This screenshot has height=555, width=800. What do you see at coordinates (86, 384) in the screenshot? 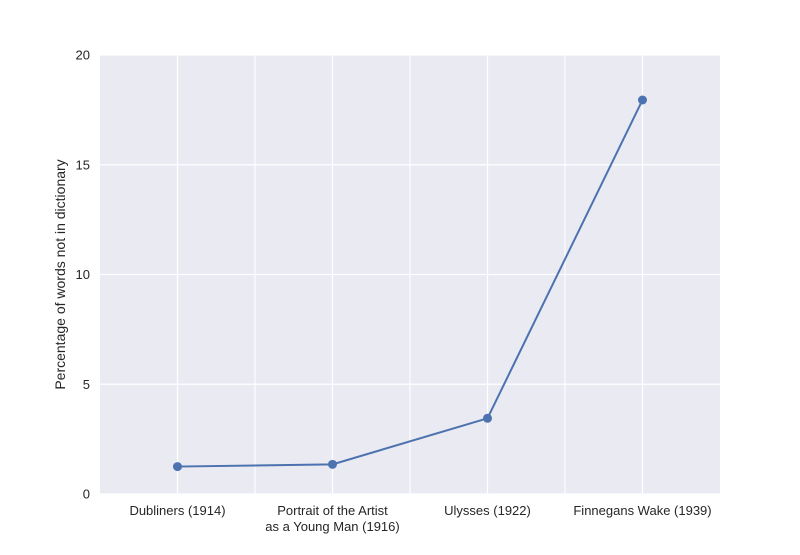
I see `y-tick-label: 5` at bounding box center [86, 384].